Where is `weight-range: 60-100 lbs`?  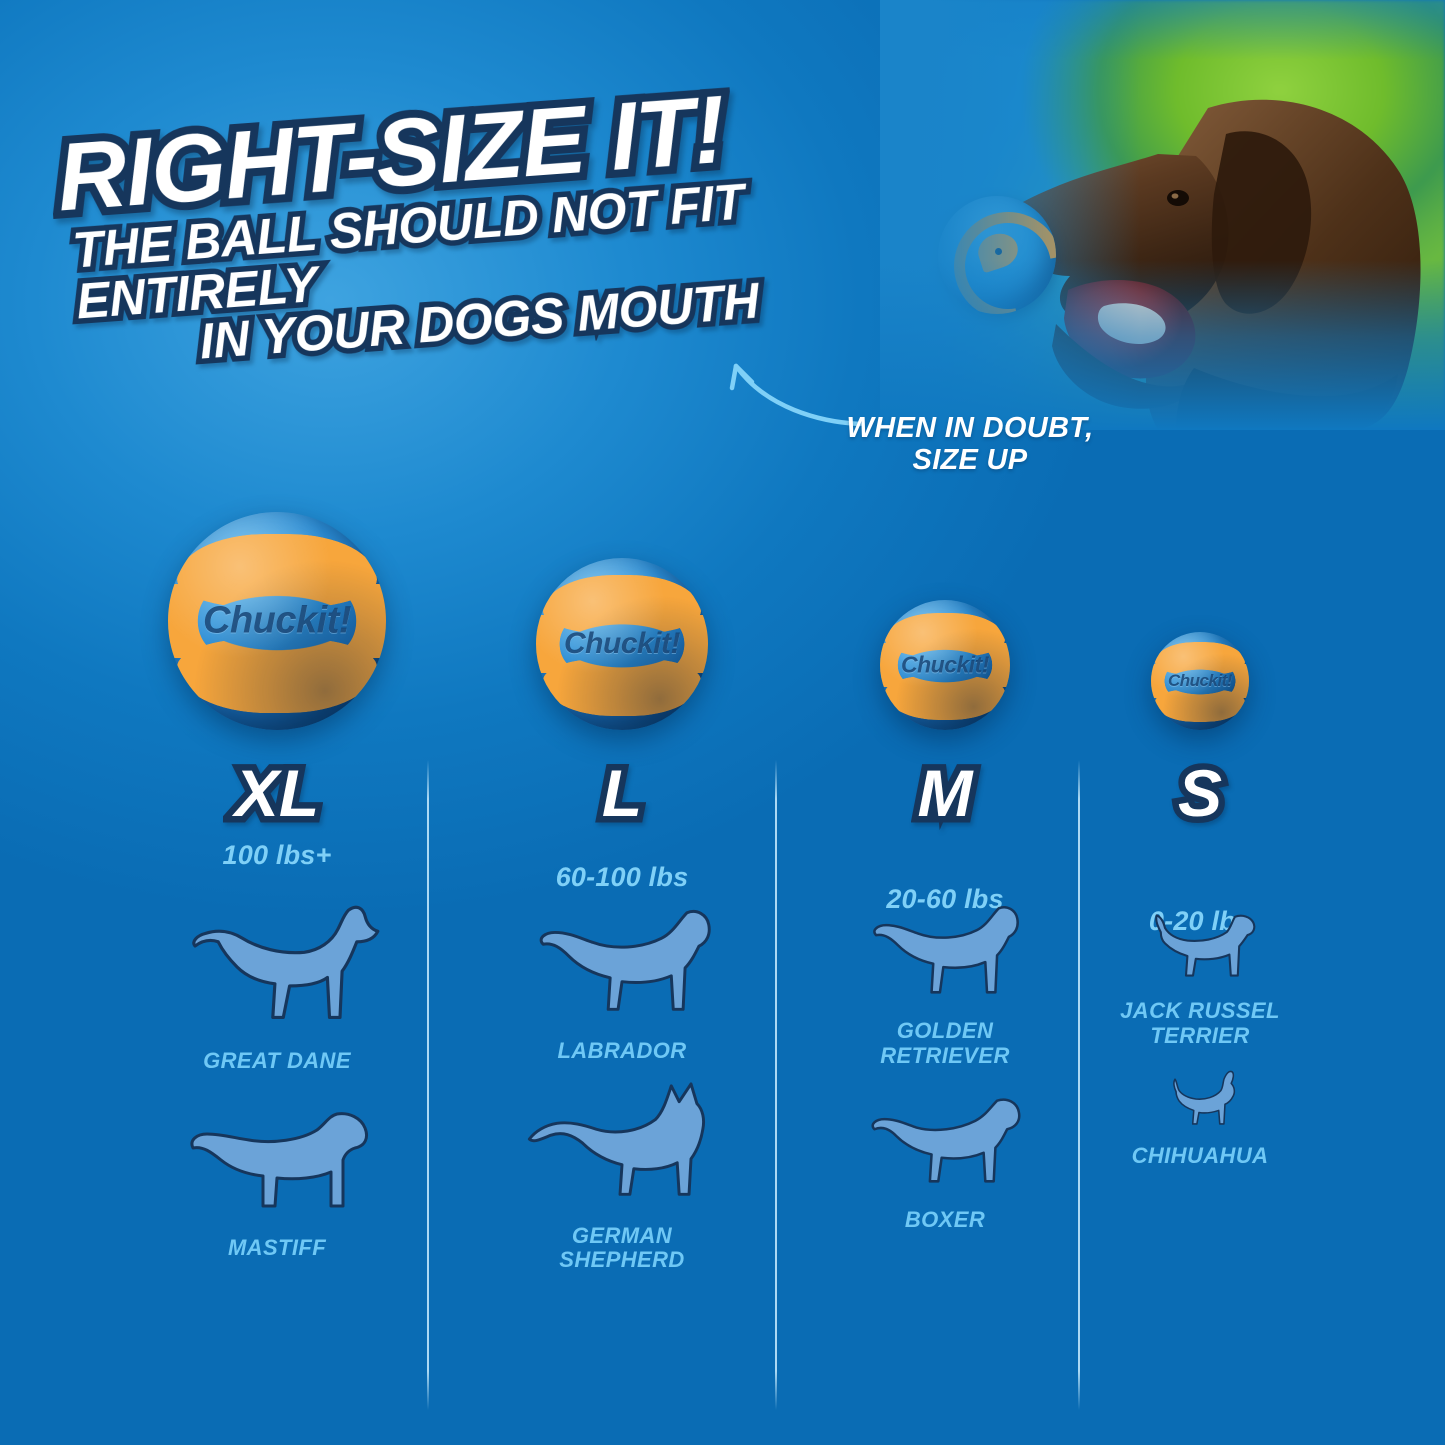
weight-range: 60-100 lbs is located at coordinates (622, 877).